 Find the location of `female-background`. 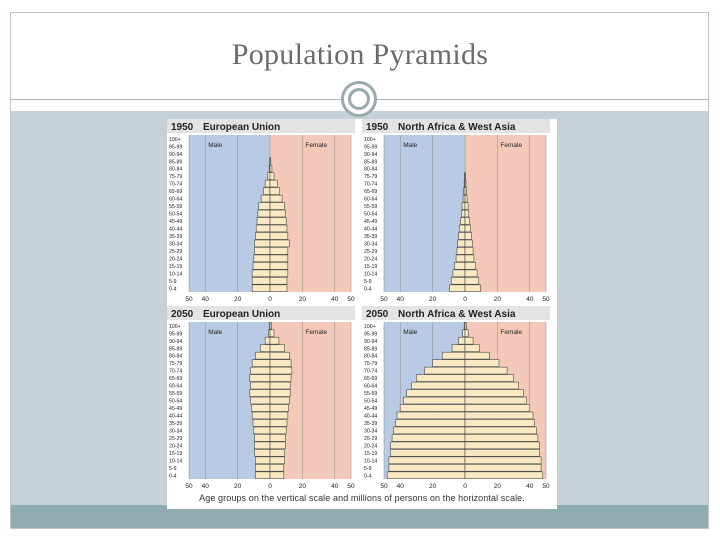

female-background is located at coordinates (505, 213).